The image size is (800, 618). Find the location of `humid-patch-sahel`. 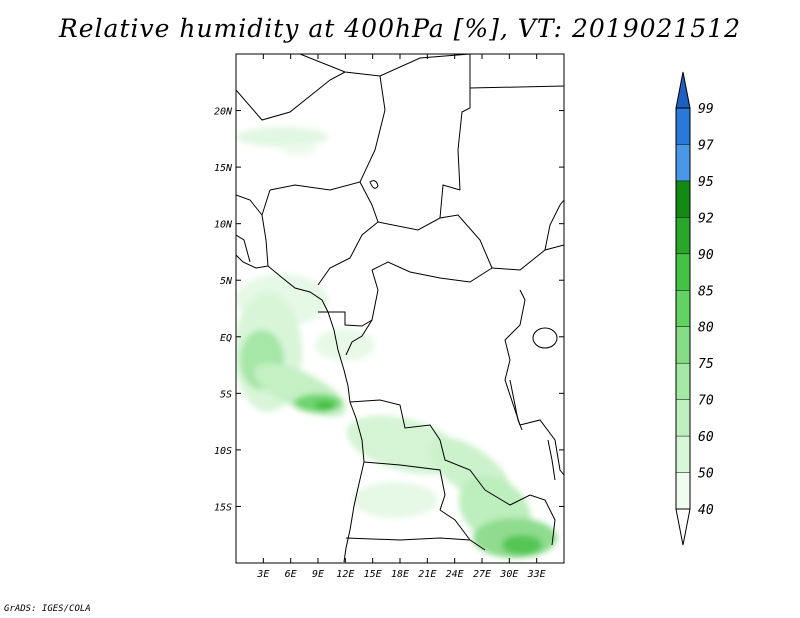

humid-patch-sahel is located at coordinates (282, 137).